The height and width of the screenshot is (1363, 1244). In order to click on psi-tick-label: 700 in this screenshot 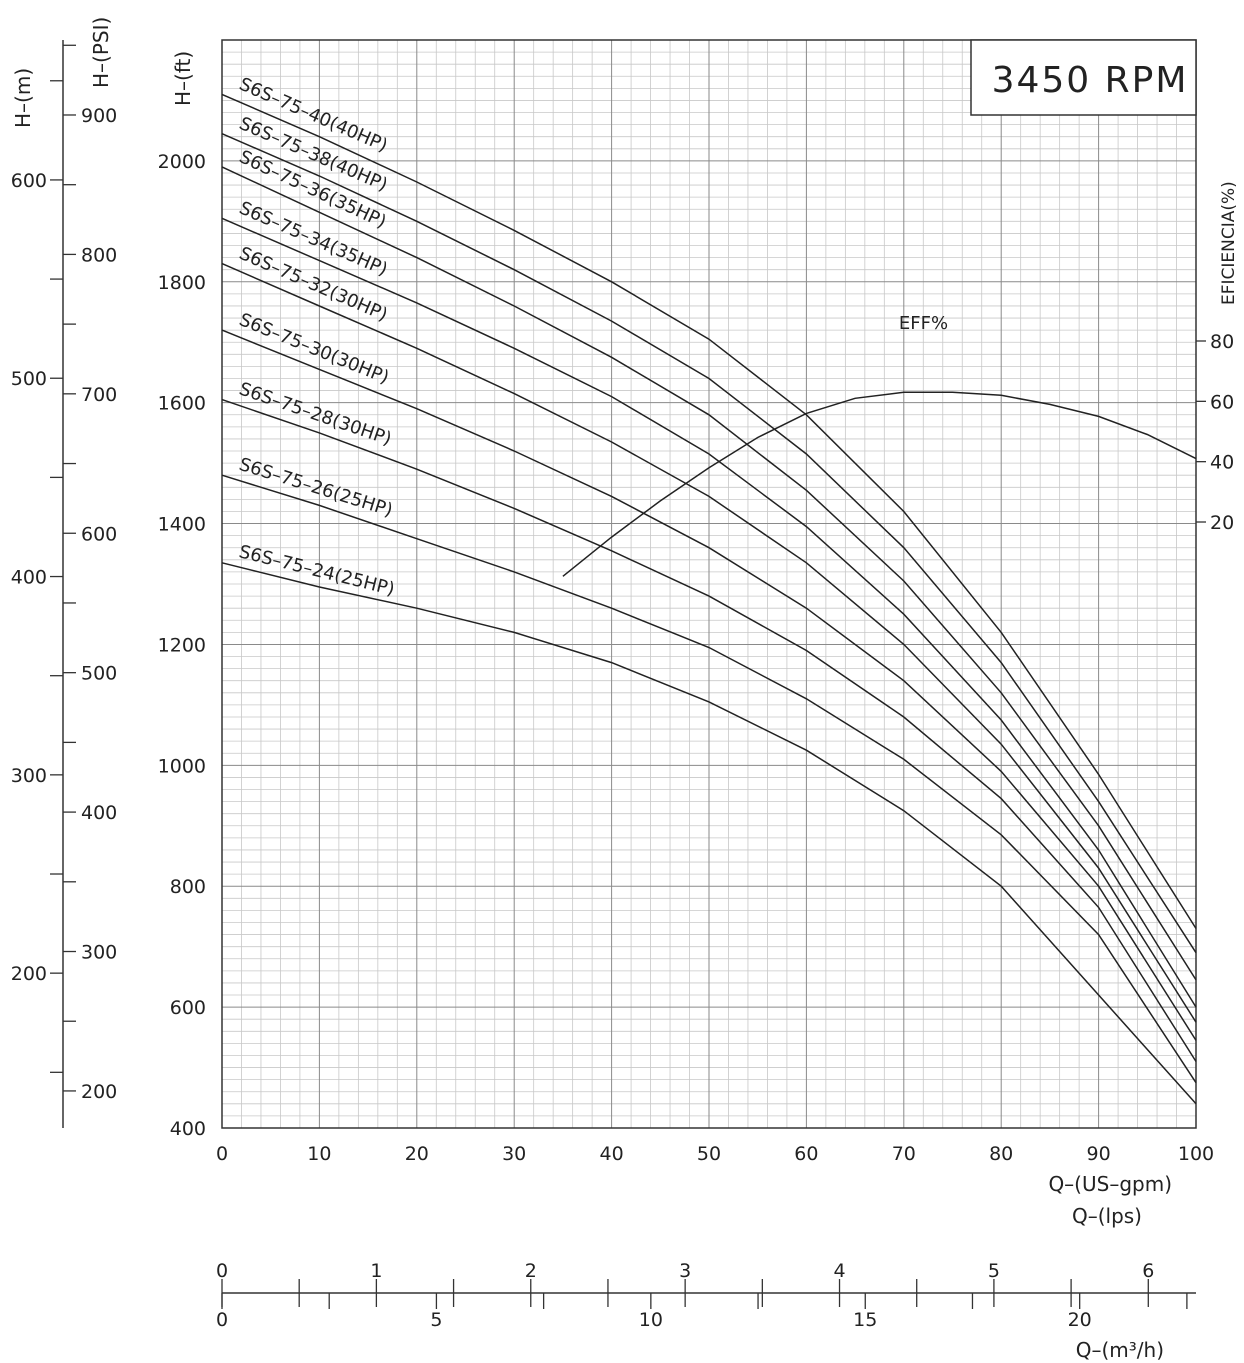, I will do `click(99, 395)`.